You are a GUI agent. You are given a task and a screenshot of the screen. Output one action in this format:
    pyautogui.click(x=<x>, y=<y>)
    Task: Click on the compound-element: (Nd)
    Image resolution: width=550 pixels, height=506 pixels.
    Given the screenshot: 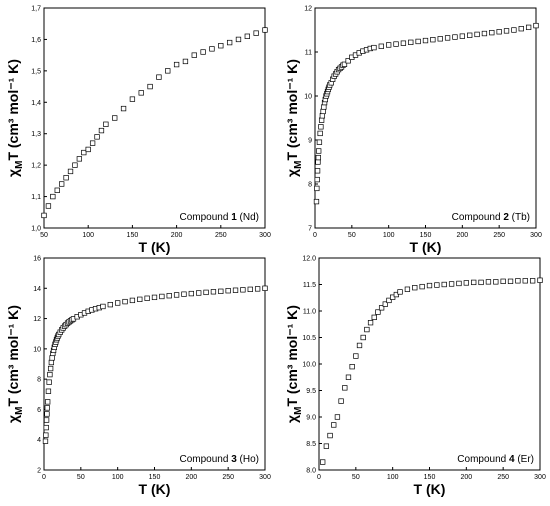 What is the action you would take?
    pyautogui.click(x=248, y=217)
    